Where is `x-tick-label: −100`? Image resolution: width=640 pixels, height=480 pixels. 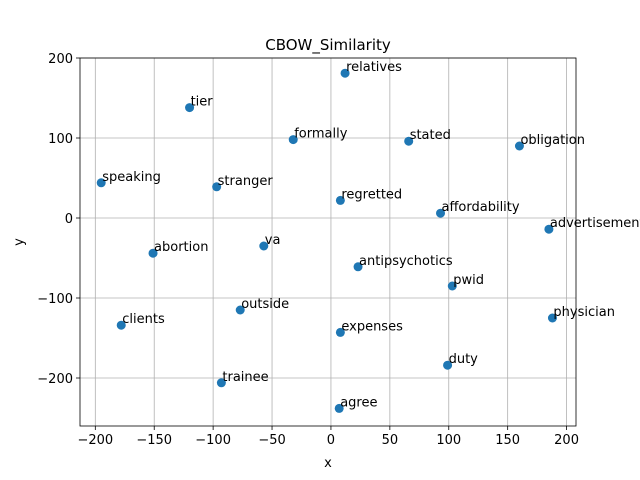 x-tick-label: −100 is located at coordinates (213, 440).